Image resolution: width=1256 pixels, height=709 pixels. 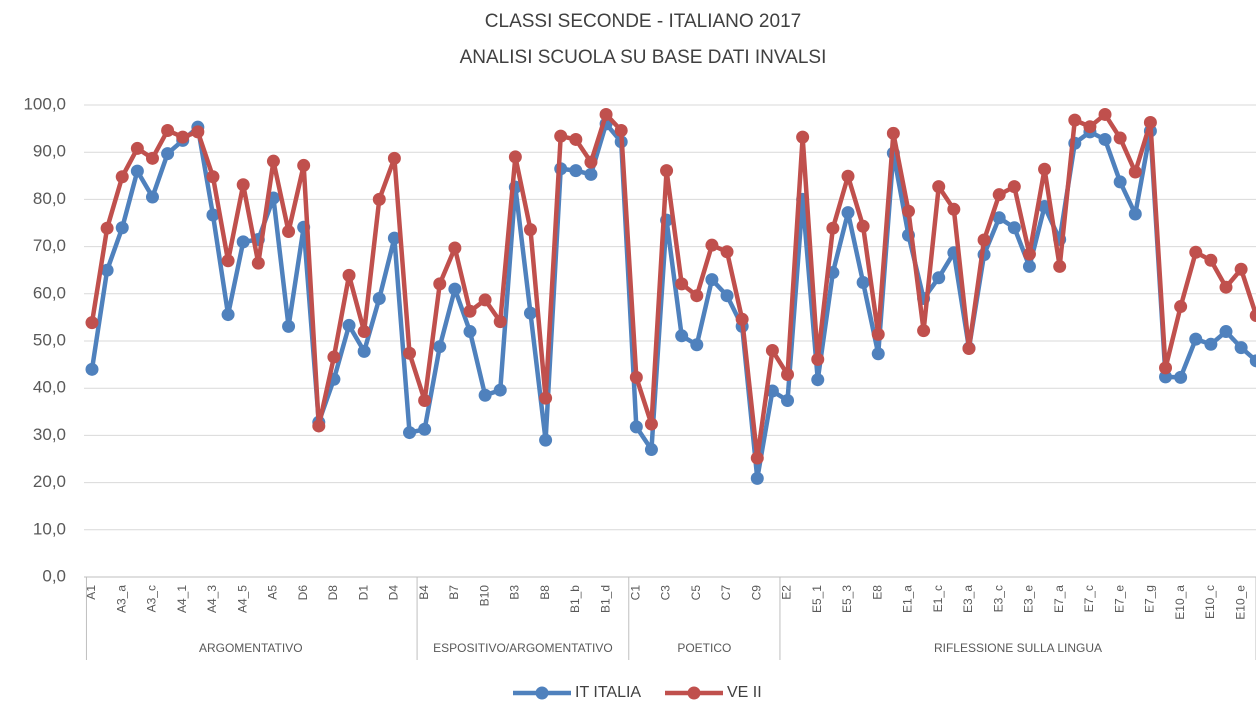 I want to click on group-label: ESPOSITIVO/ARGOMENTATIVO, so click(x=523, y=648).